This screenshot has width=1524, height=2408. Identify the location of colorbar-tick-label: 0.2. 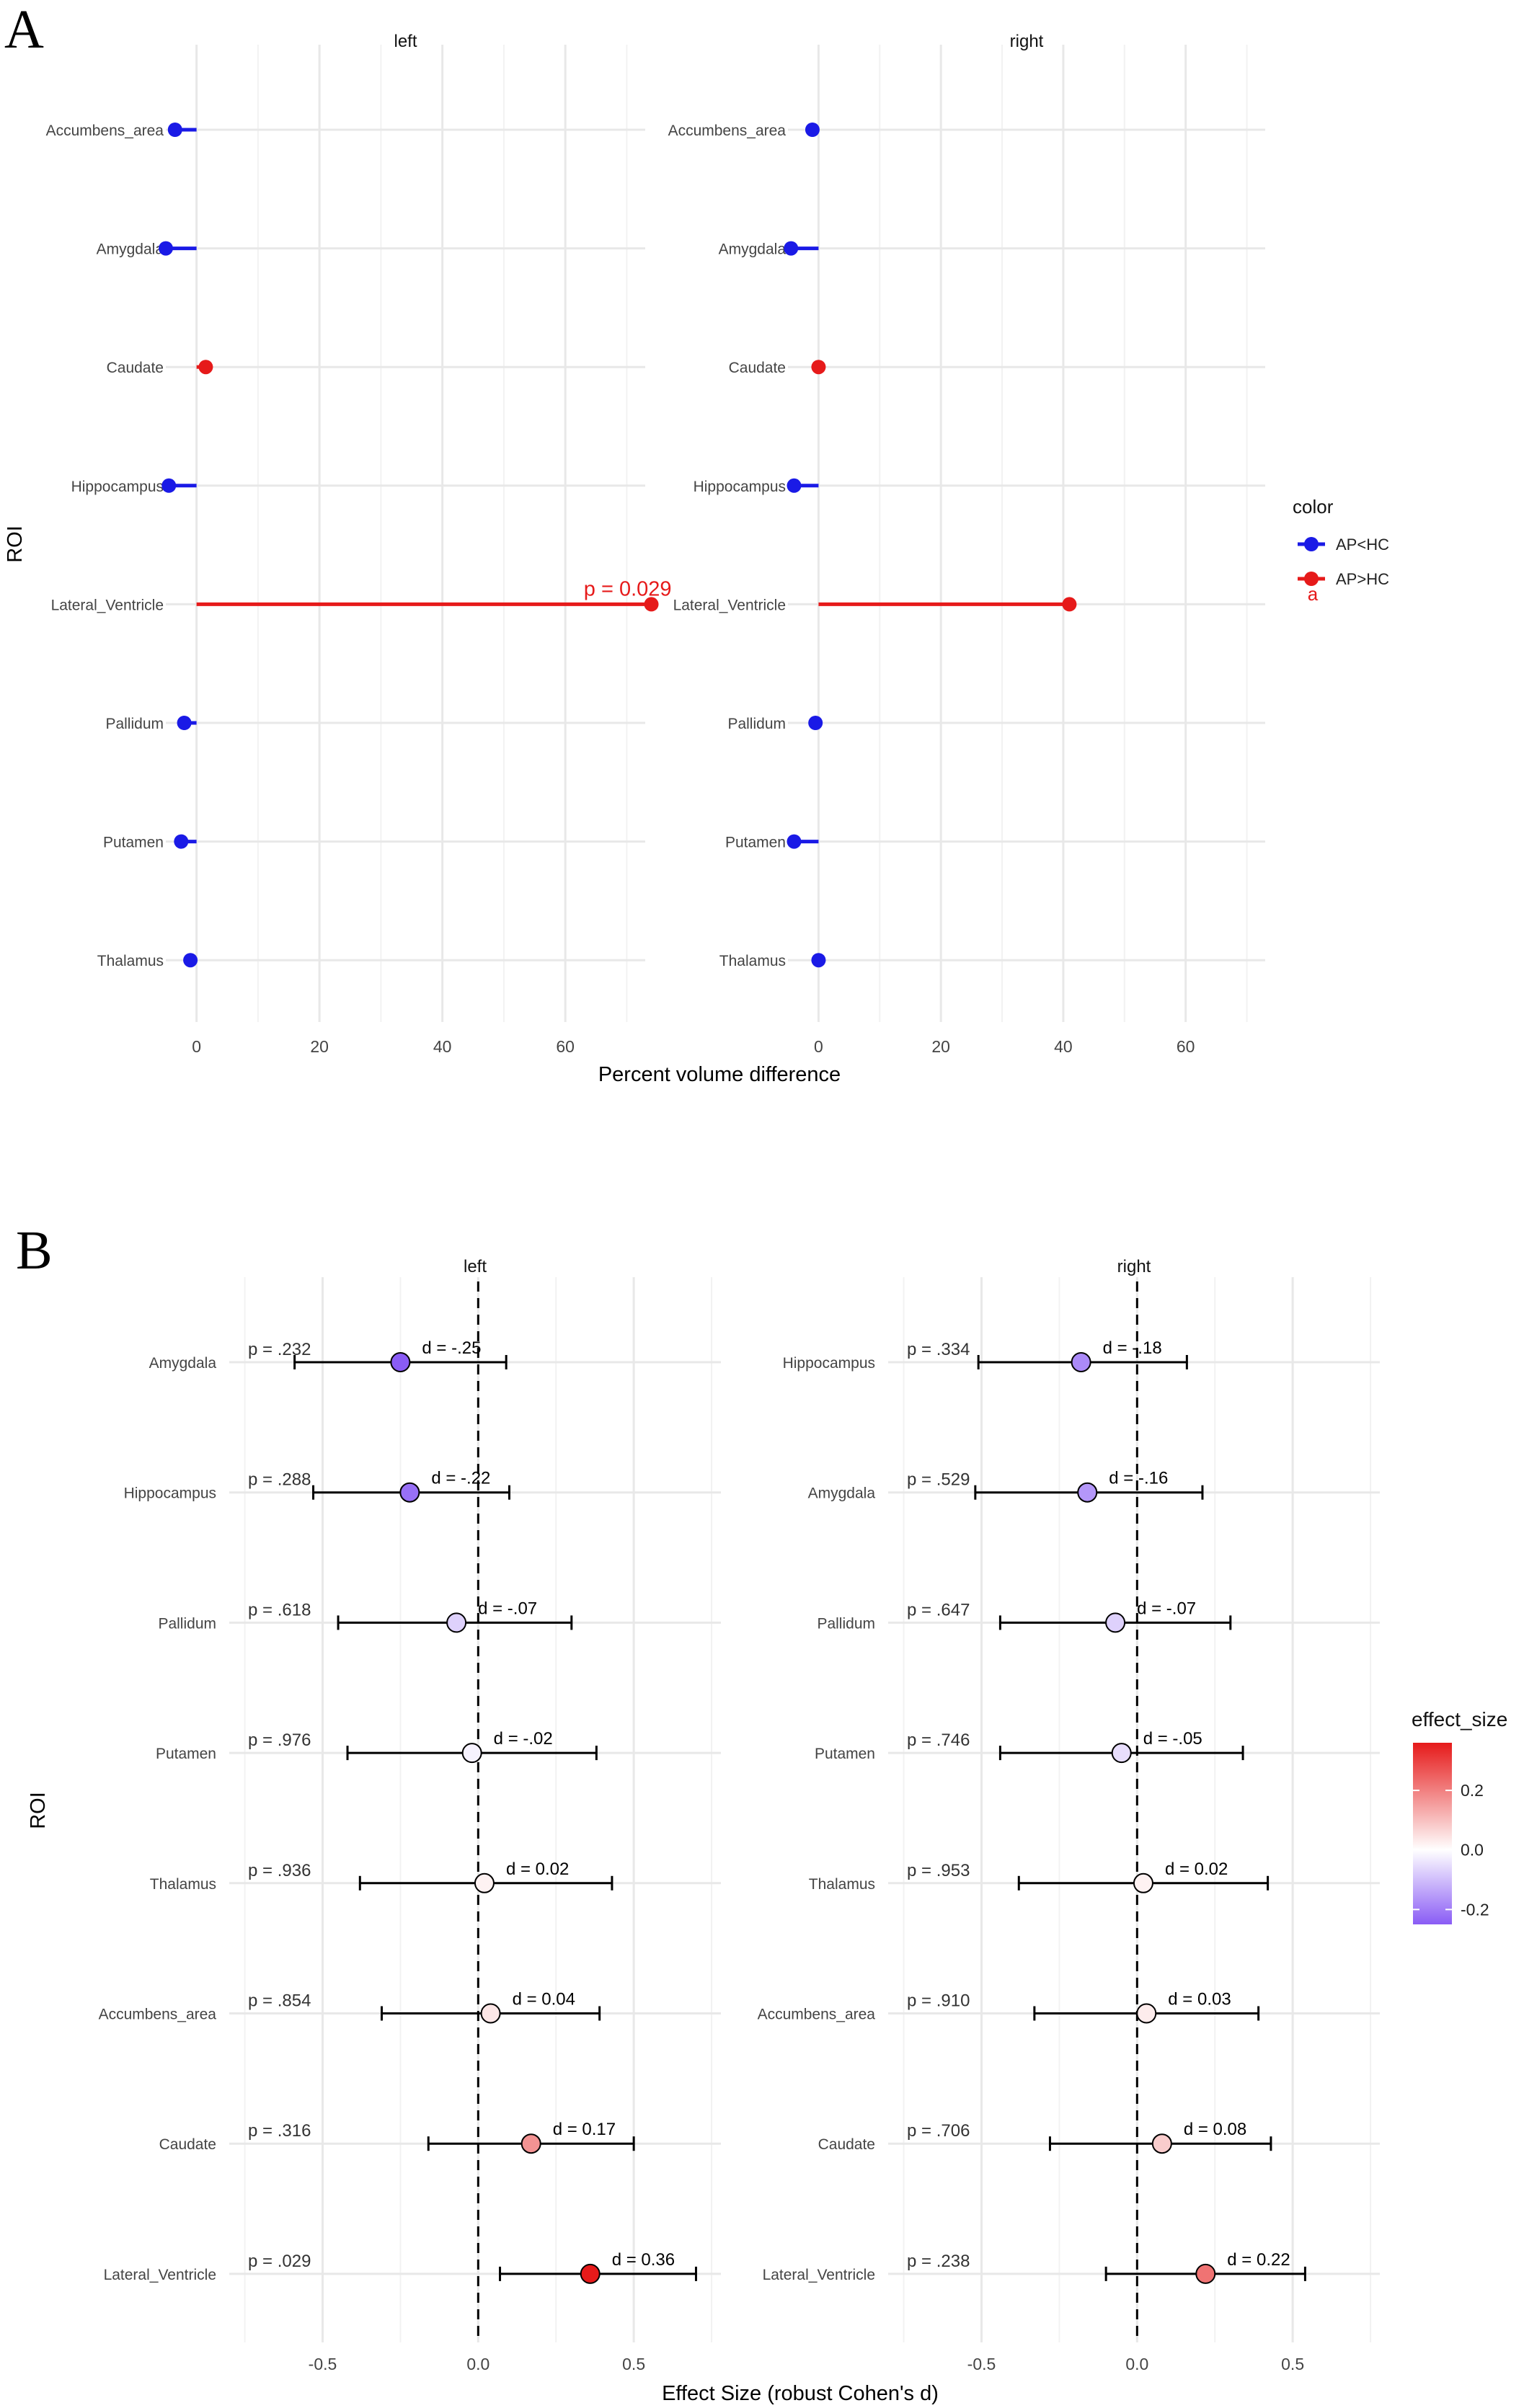
(1472, 1790).